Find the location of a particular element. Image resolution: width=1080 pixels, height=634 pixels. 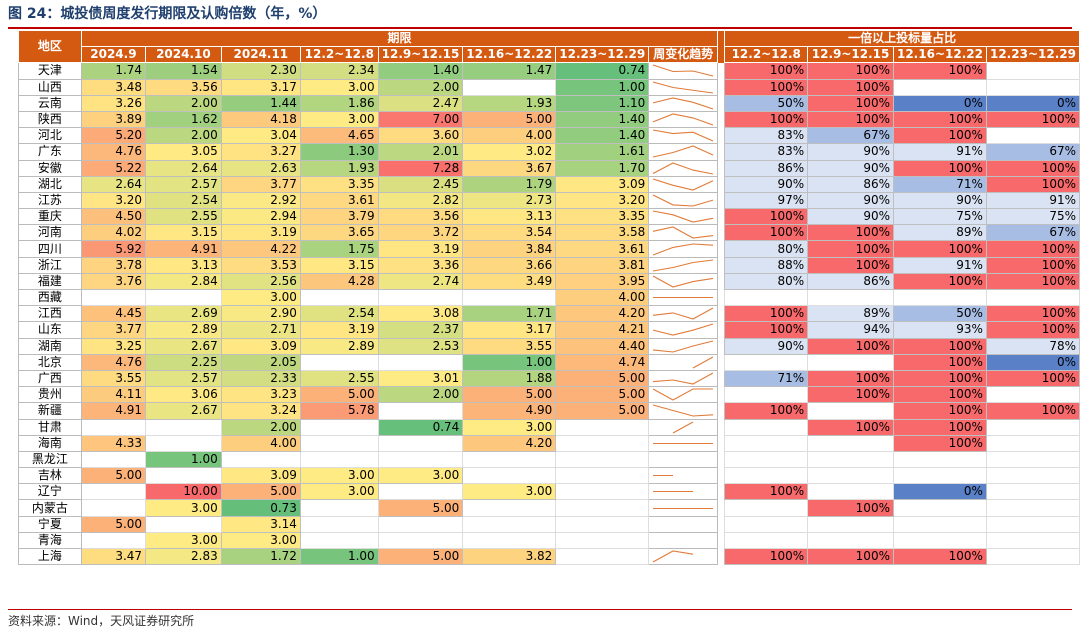

ratio-cell: 67% is located at coordinates (1032, 233).